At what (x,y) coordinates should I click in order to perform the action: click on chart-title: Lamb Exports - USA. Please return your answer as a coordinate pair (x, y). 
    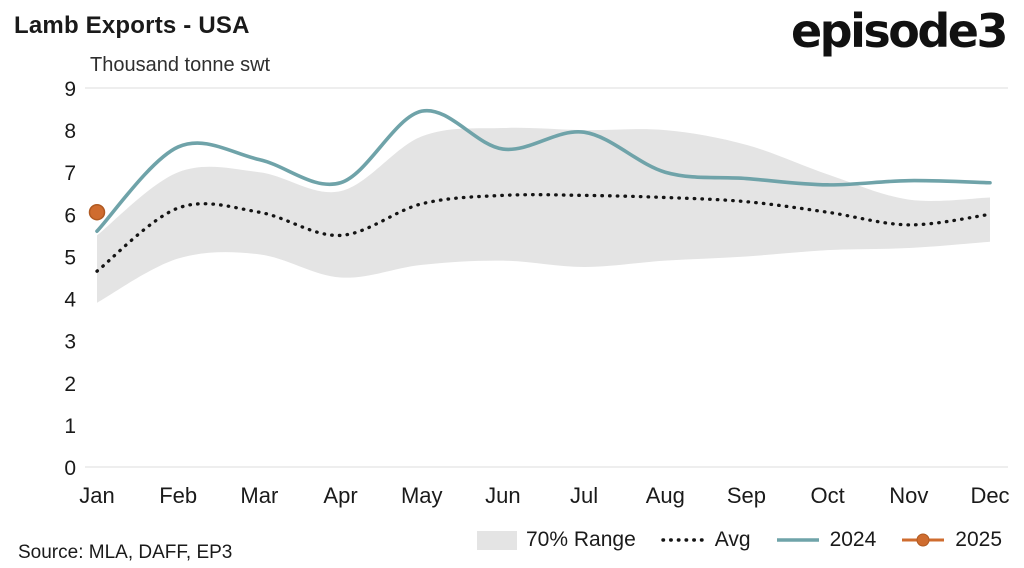
    Looking at the image, I should click on (132, 25).